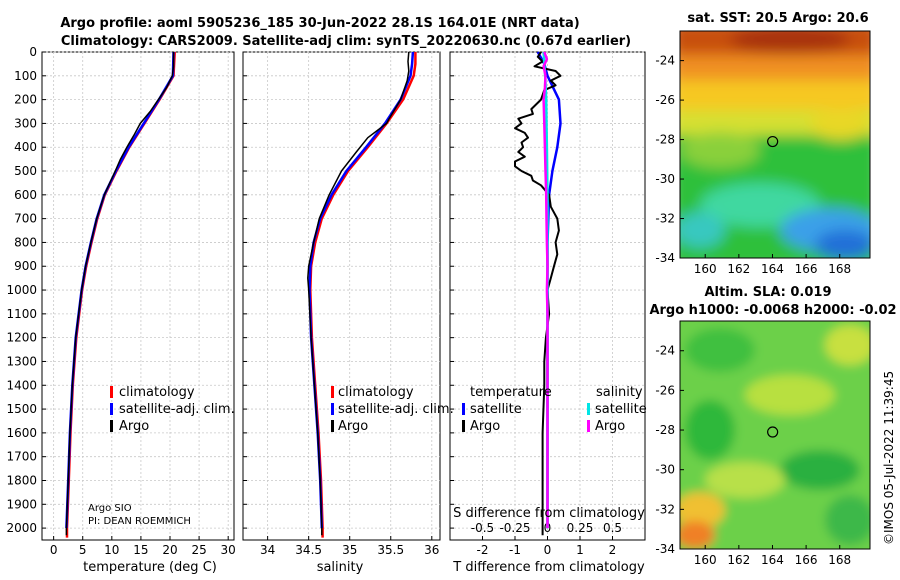 The height and width of the screenshot is (580, 900). What do you see at coordinates (665, 100) in the screenshot?
I see `map-y-tick-label: -26` at bounding box center [665, 100].